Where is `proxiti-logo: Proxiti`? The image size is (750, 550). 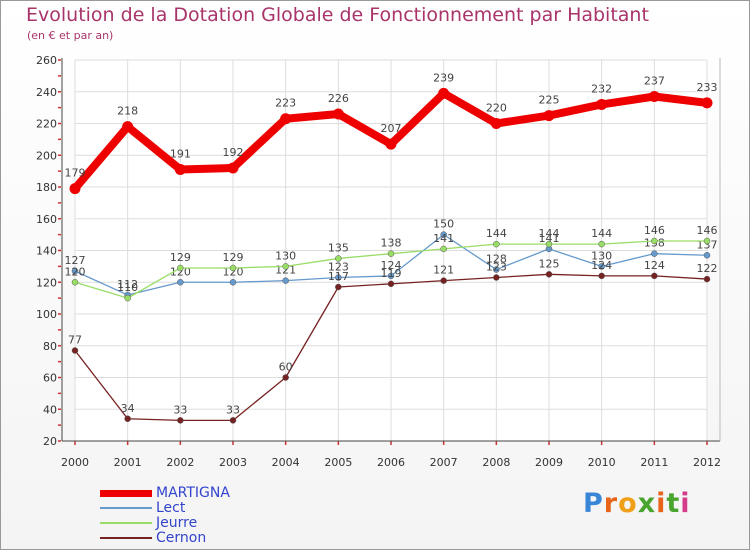 proxiti-logo: Proxiti is located at coordinates (637, 503).